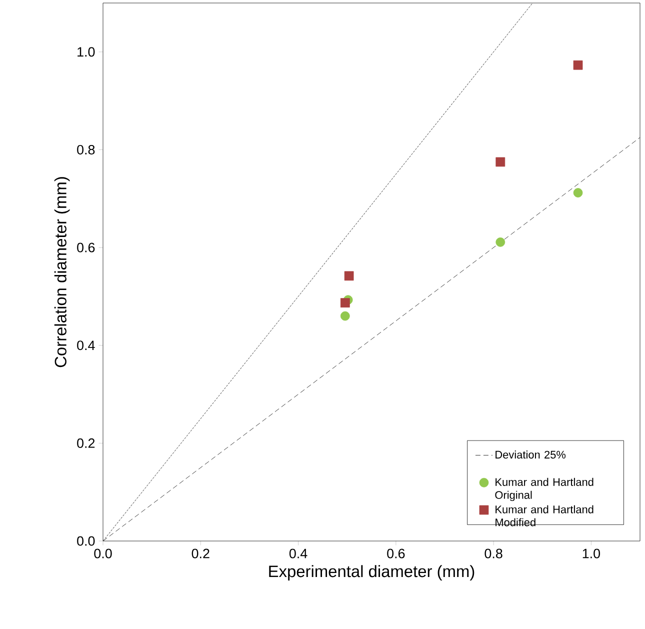 The height and width of the screenshot is (629, 645). What do you see at coordinates (396, 553) in the screenshot?
I see `x-tick-label: 0.6` at bounding box center [396, 553].